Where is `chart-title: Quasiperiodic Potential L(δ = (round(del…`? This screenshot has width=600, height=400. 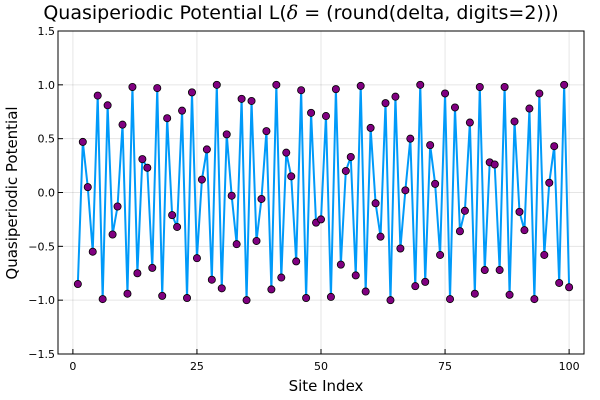 chart-title: Quasiperiodic Potential L(δ = (round(del… is located at coordinates (300, 13).